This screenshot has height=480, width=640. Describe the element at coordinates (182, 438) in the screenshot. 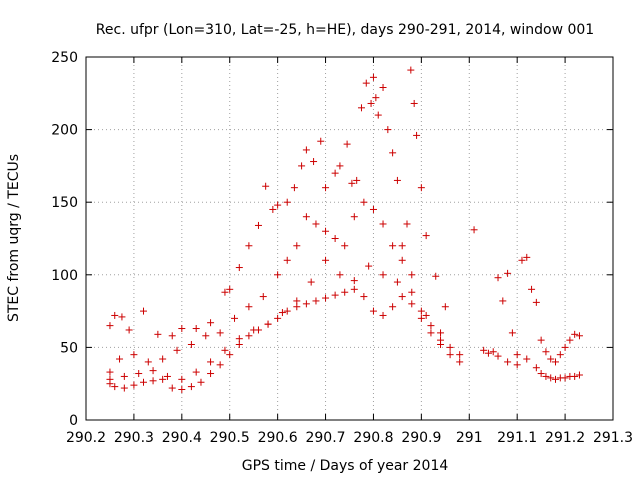

I see `x-tick-label: 290.4` at that location.